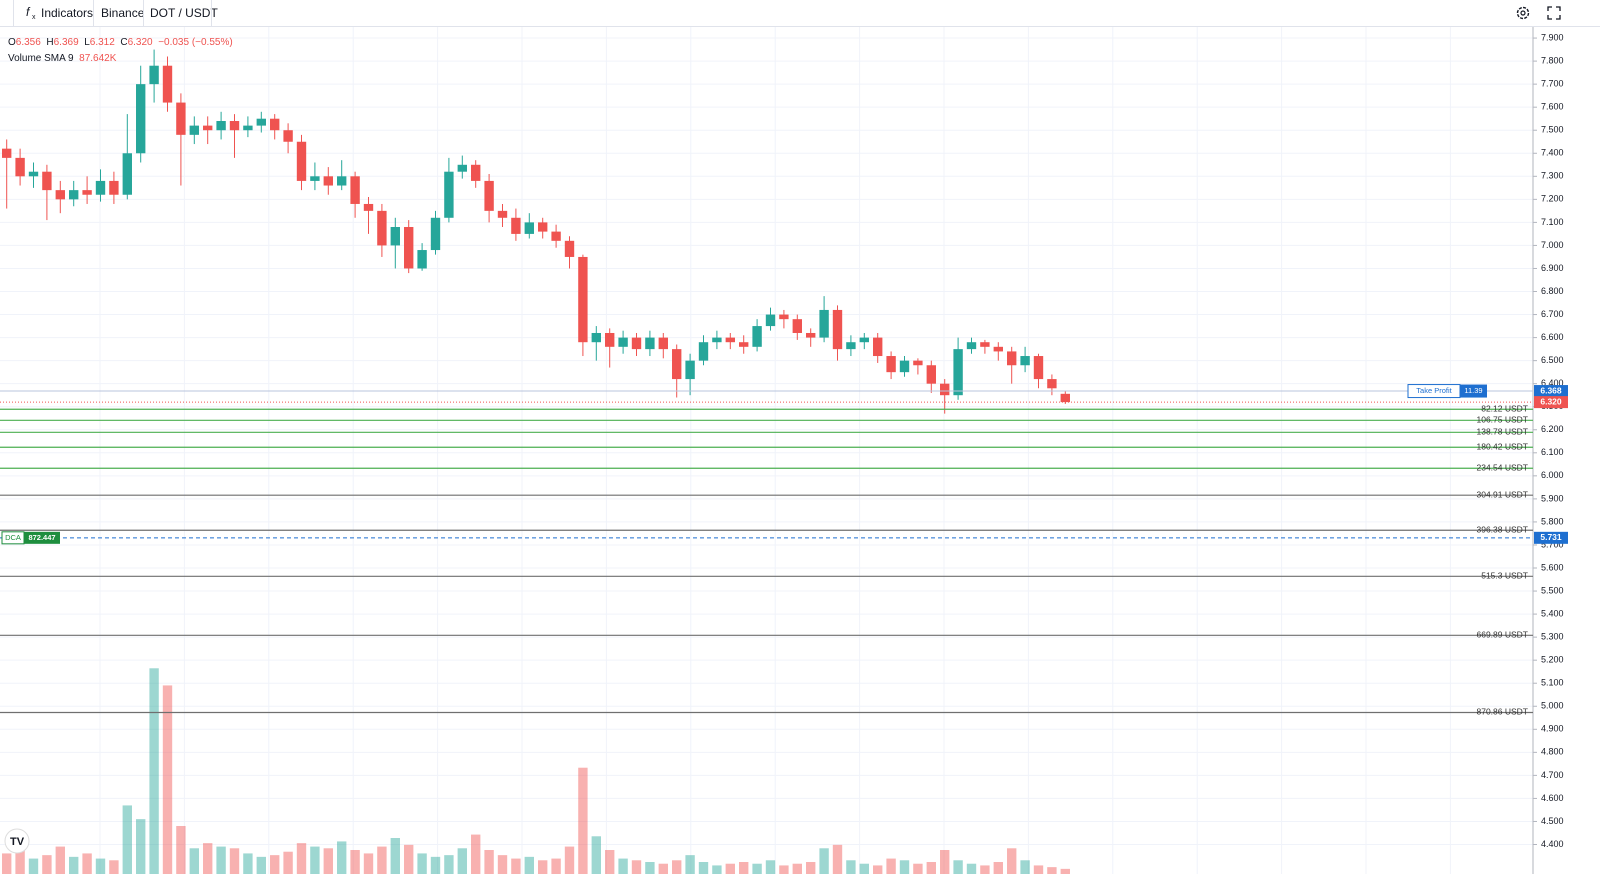 This screenshot has width=1600, height=874. What do you see at coordinates (42, 537) in the screenshot?
I see `dca-amount-box` at bounding box center [42, 537].